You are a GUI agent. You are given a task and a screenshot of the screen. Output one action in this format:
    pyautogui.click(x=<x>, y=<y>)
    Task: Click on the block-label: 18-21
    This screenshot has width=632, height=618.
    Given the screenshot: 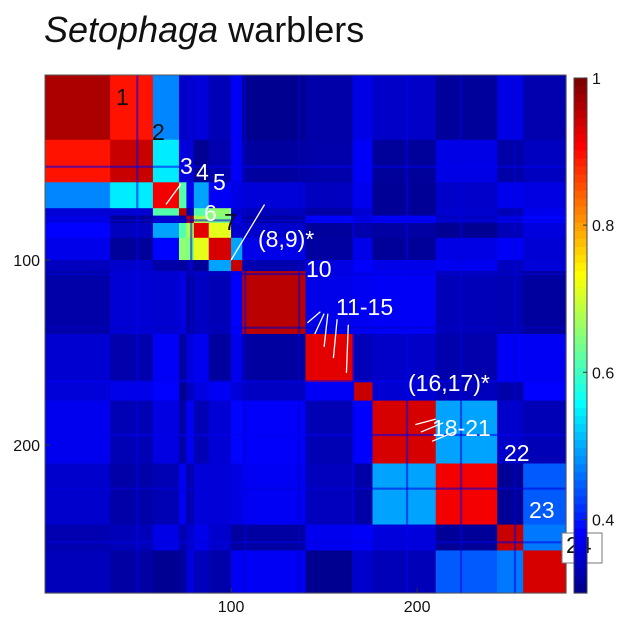 What is the action you would take?
    pyautogui.click(x=461, y=428)
    